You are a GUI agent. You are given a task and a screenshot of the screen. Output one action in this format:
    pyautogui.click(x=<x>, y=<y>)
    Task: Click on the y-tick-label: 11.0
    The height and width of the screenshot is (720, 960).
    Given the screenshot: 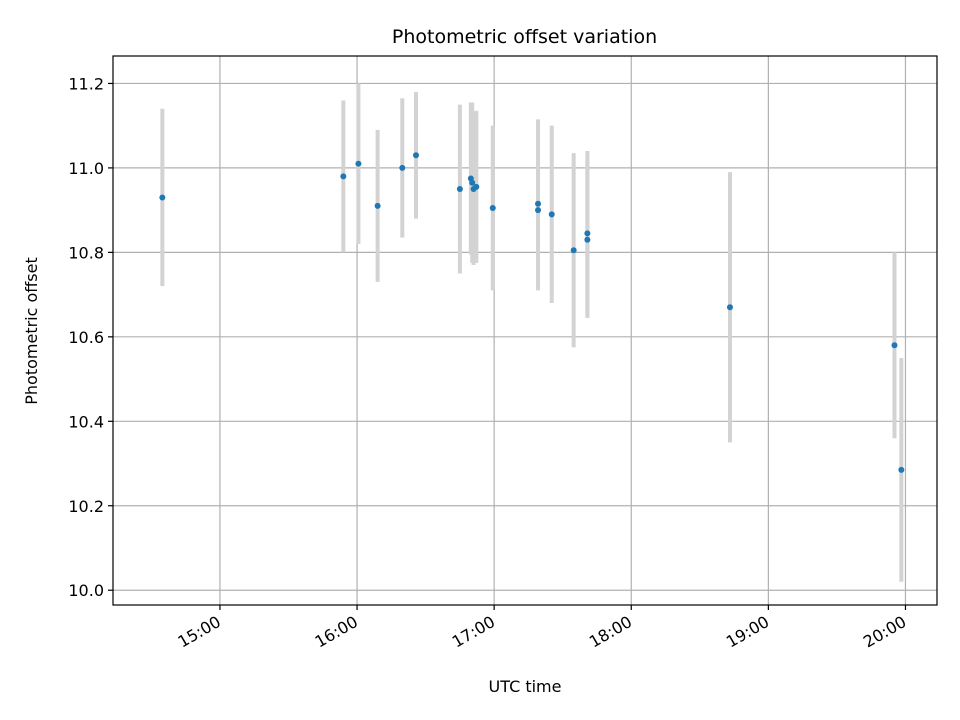 What is the action you would take?
    pyautogui.click(x=86, y=168)
    